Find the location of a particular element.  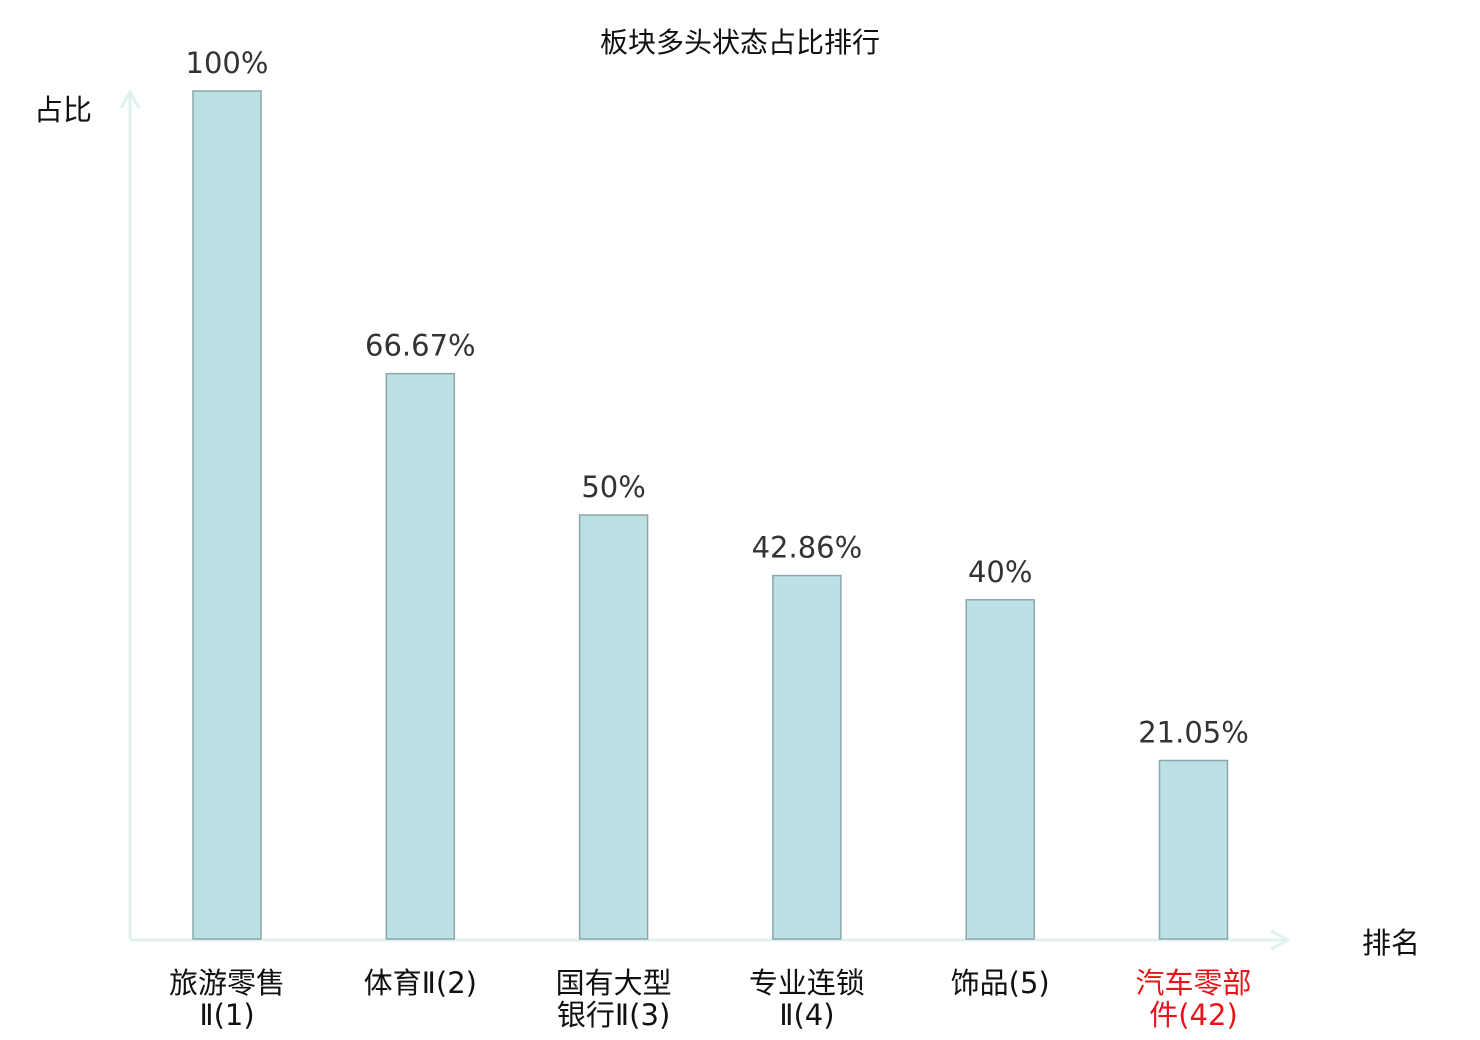

data-label: 40% is located at coordinates (1000, 572).